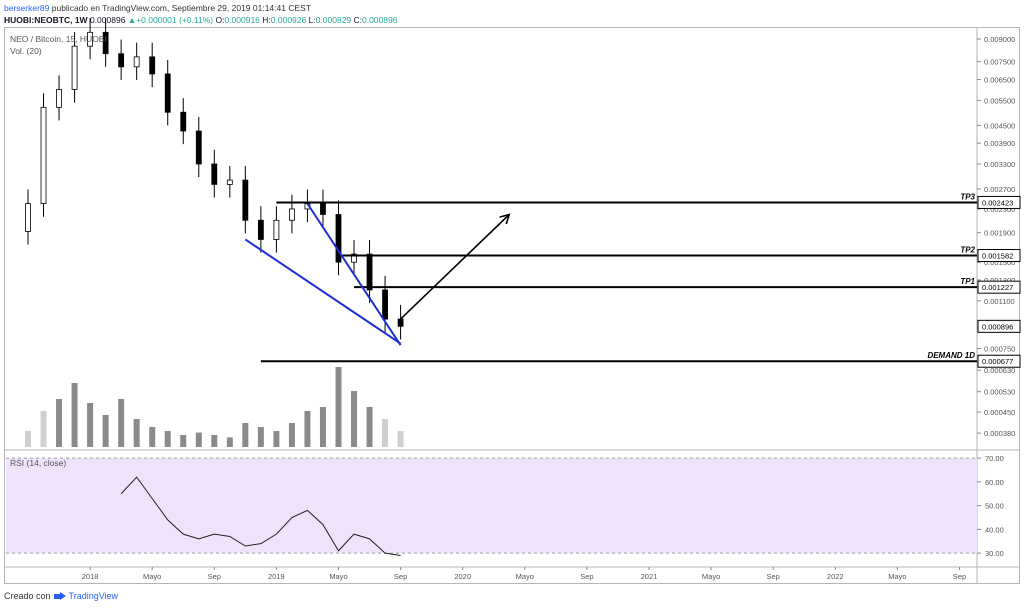 This screenshot has width=1024, height=608. I want to click on price-tick-label: 0.006500, so click(999, 80).